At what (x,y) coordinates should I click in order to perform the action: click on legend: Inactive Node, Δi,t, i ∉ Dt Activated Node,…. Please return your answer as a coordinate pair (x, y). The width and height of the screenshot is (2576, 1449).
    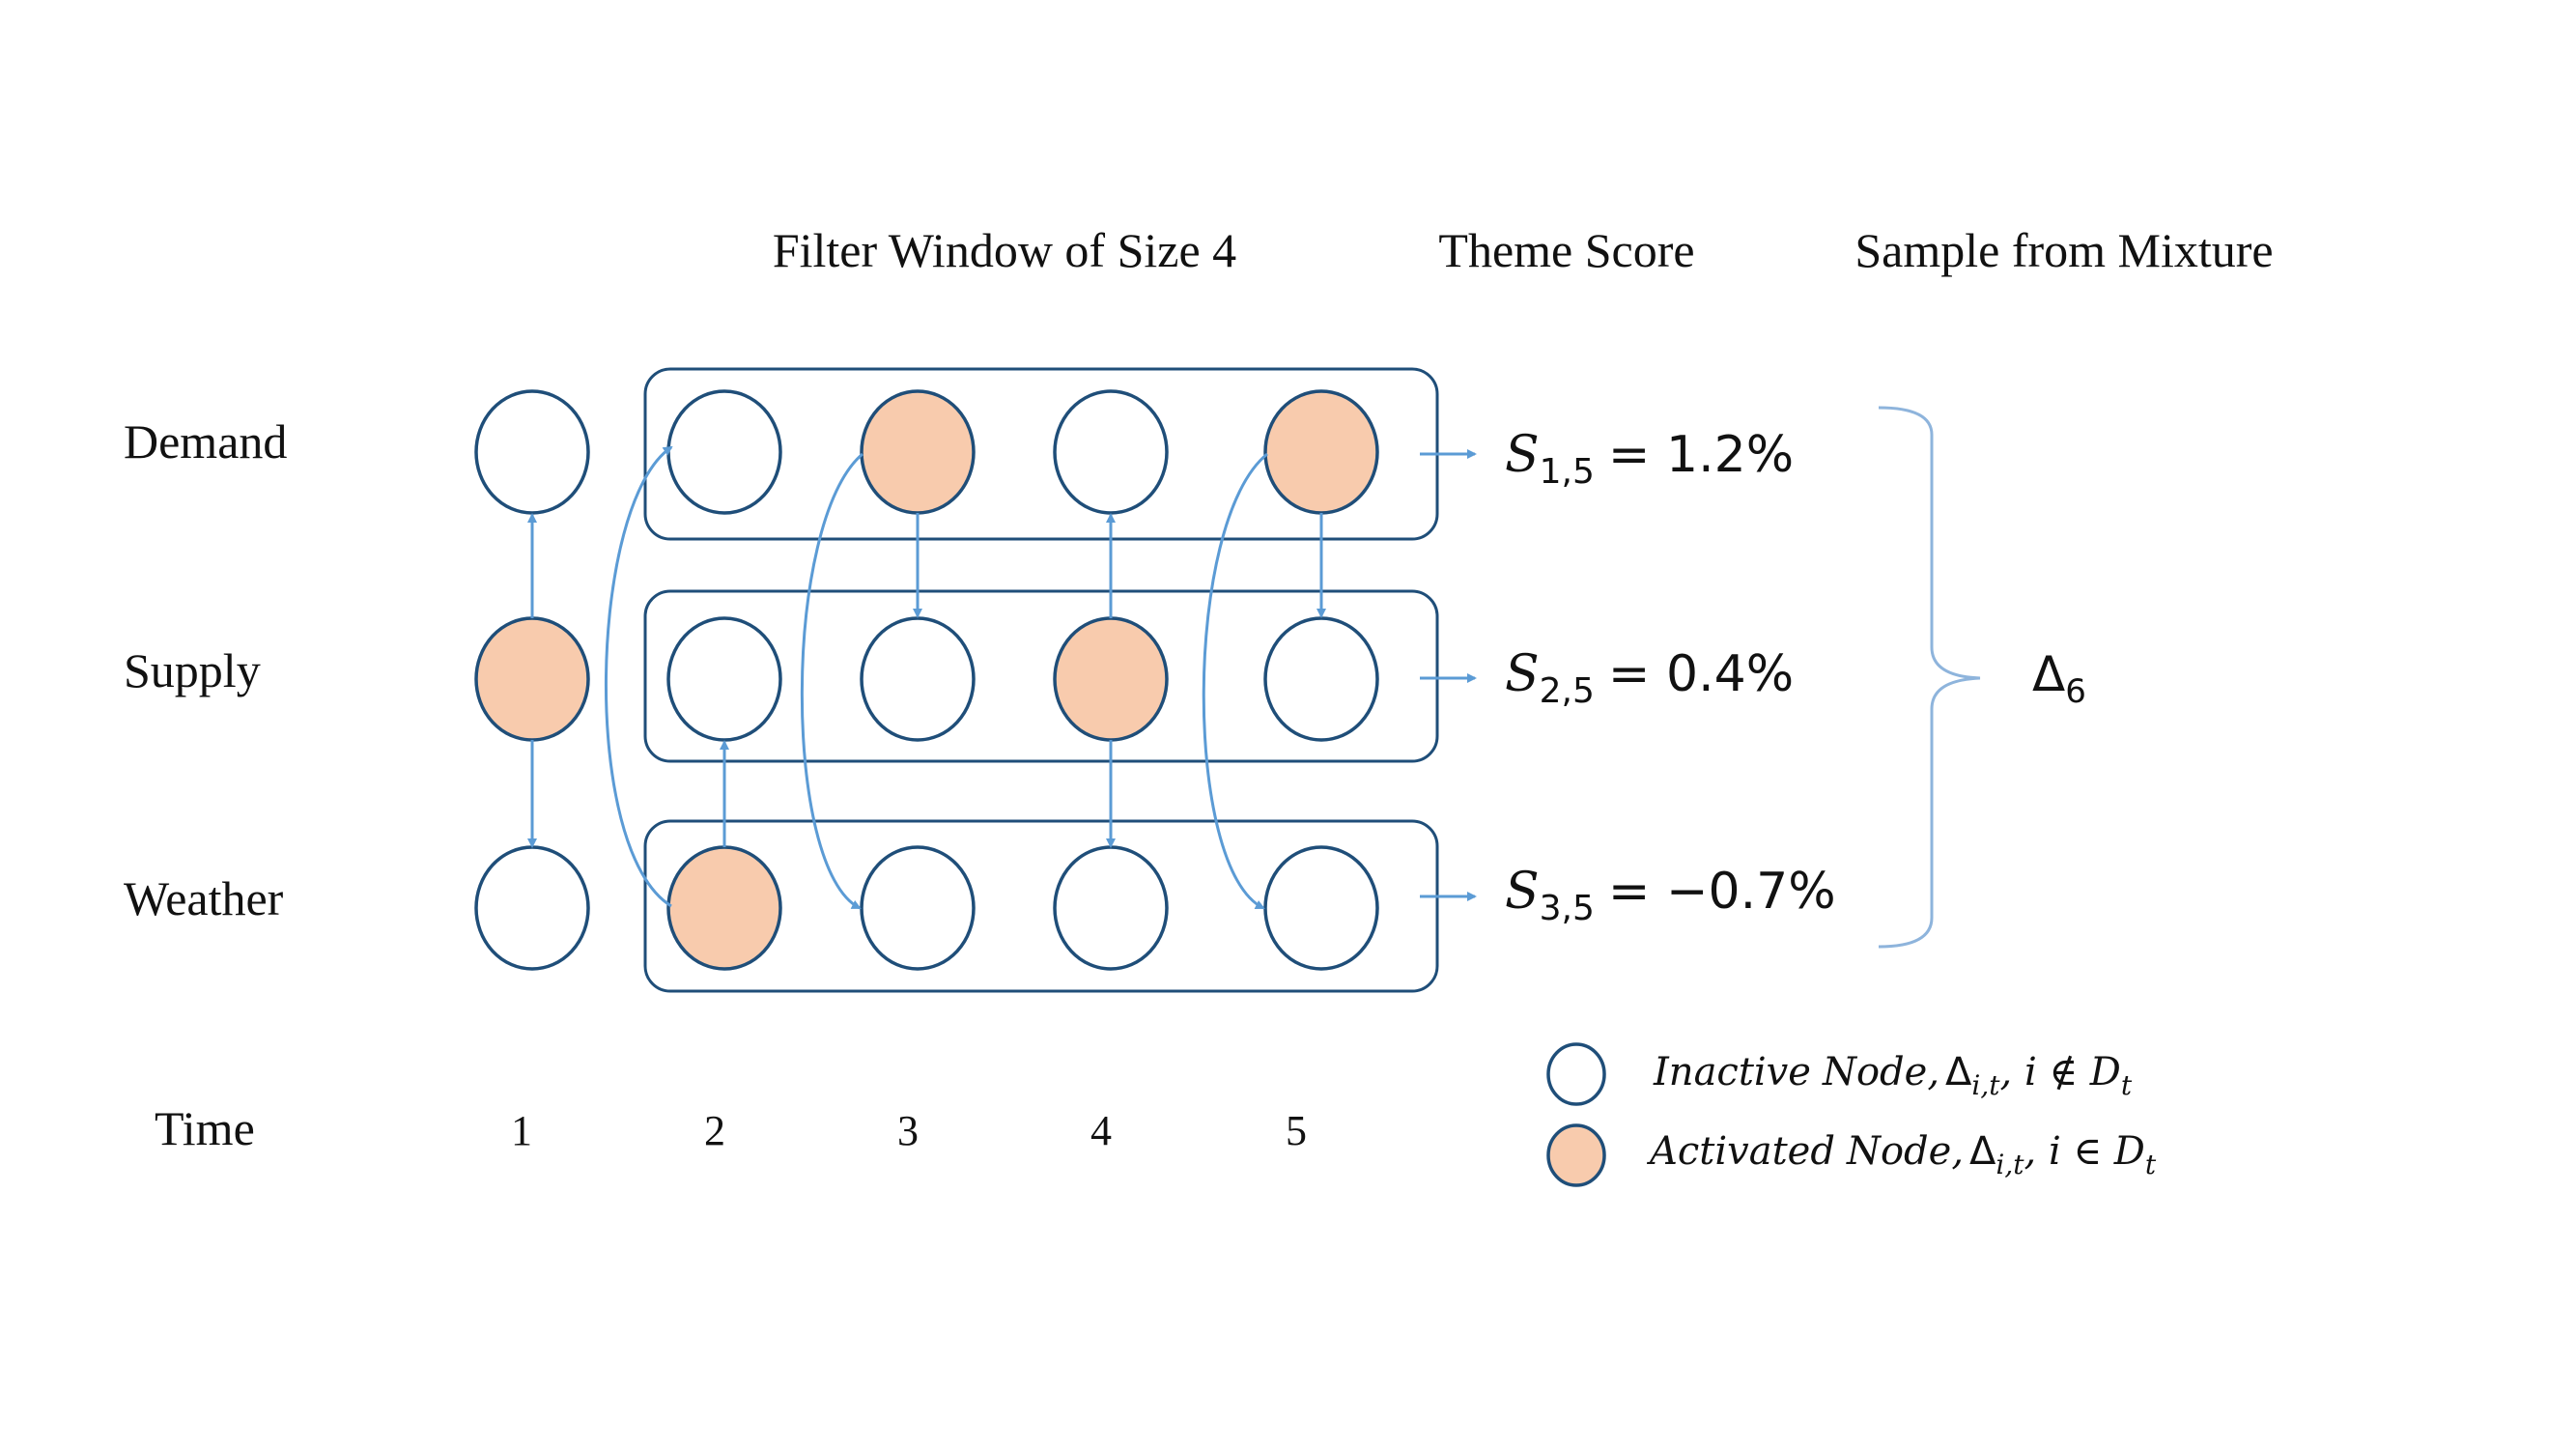
    Looking at the image, I should click on (1851, 1114).